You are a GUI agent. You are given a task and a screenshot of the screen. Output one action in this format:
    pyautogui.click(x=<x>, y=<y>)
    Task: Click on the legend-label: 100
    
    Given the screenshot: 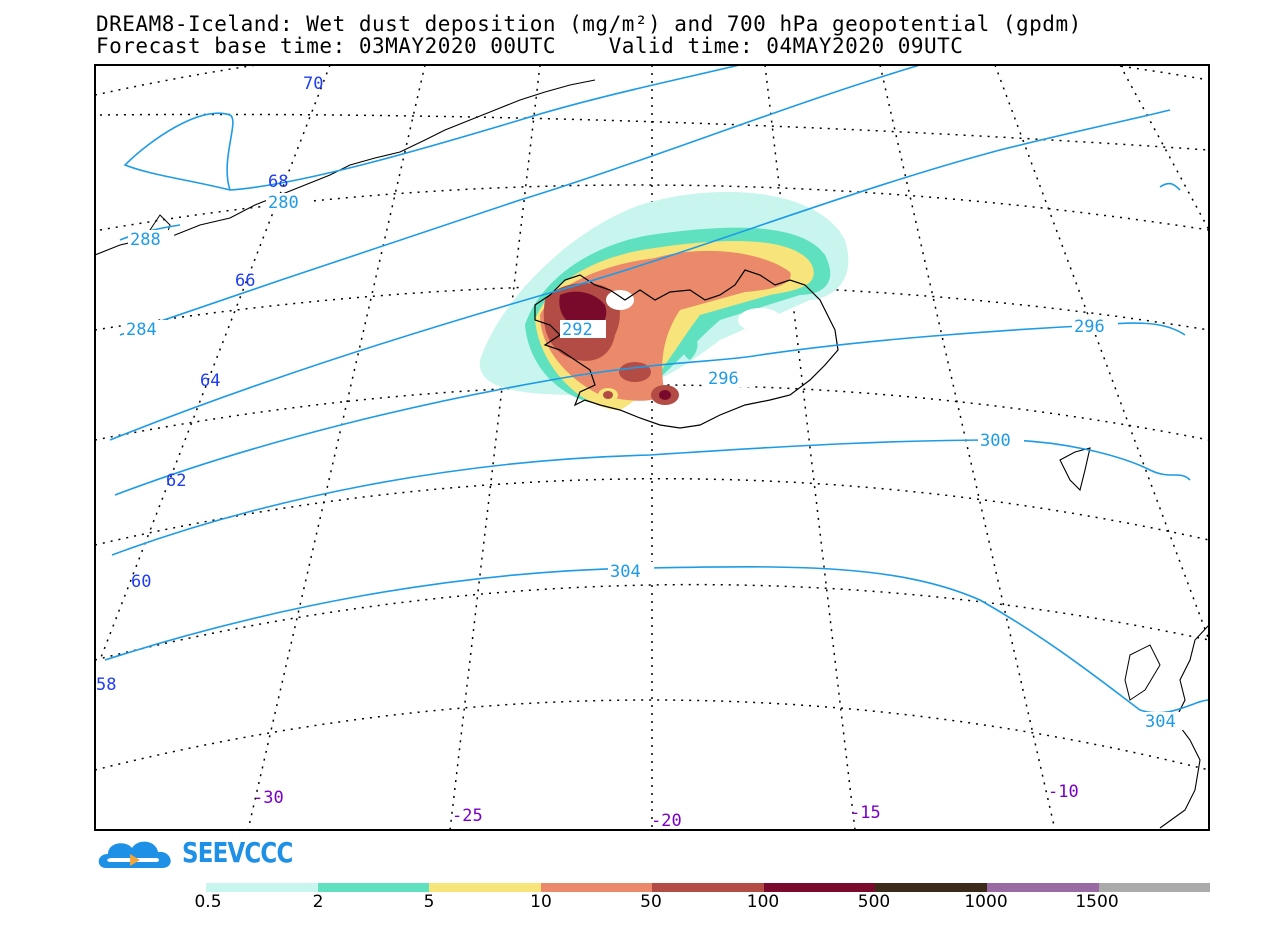 What is the action you would take?
    pyautogui.click(x=763, y=902)
    